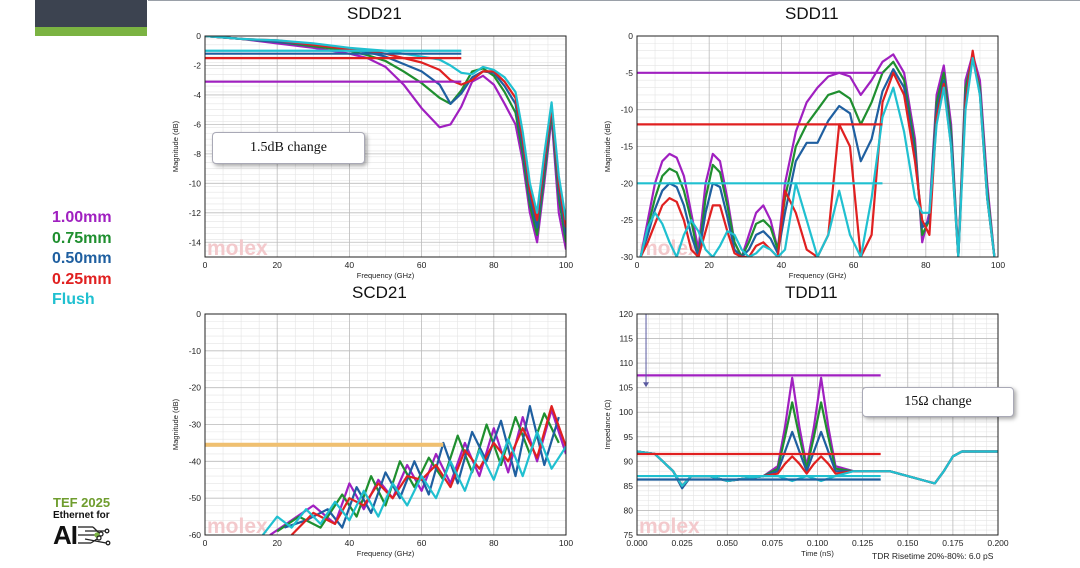  Describe the element at coordinates (682, 543) in the screenshot. I see `x-tick-label: 0.025` at that location.